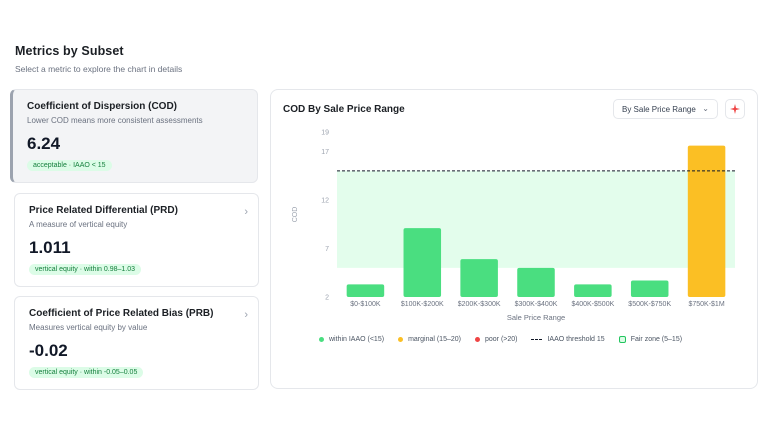  I want to click on metric-title: Coefficient of Dispersion (COD), so click(102, 106).